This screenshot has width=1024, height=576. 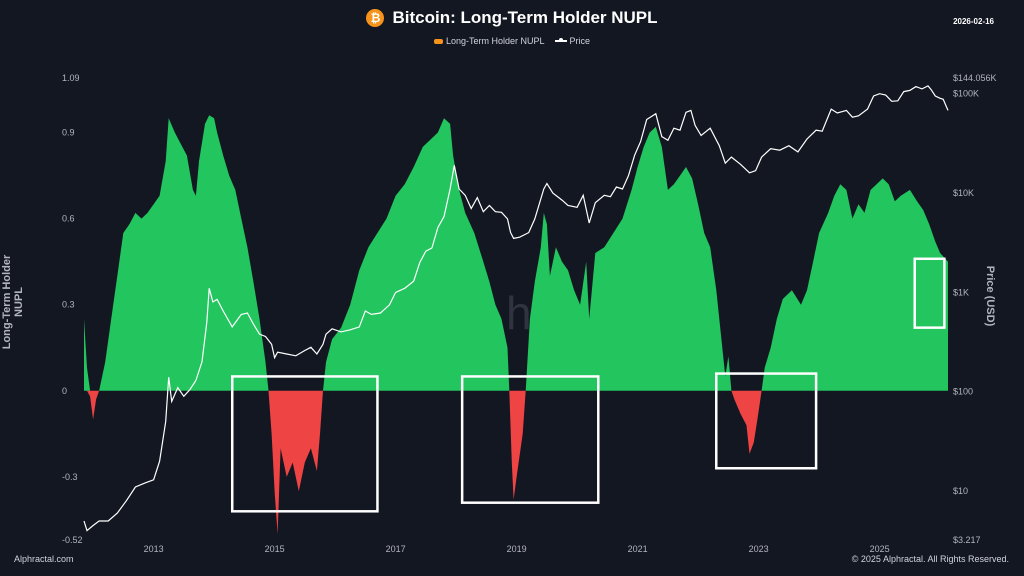 What do you see at coordinates (71, 78) in the screenshot?
I see `y-tick-label: 1.09` at bounding box center [71, 78].